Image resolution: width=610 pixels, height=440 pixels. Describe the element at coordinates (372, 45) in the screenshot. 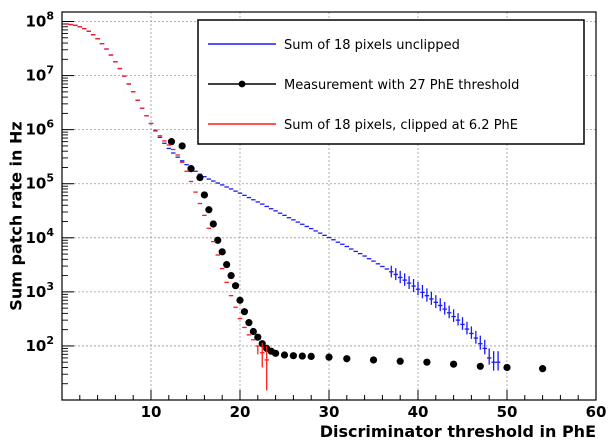

I see `legend-label: Sum of 18 pixels unclipped` at that location.